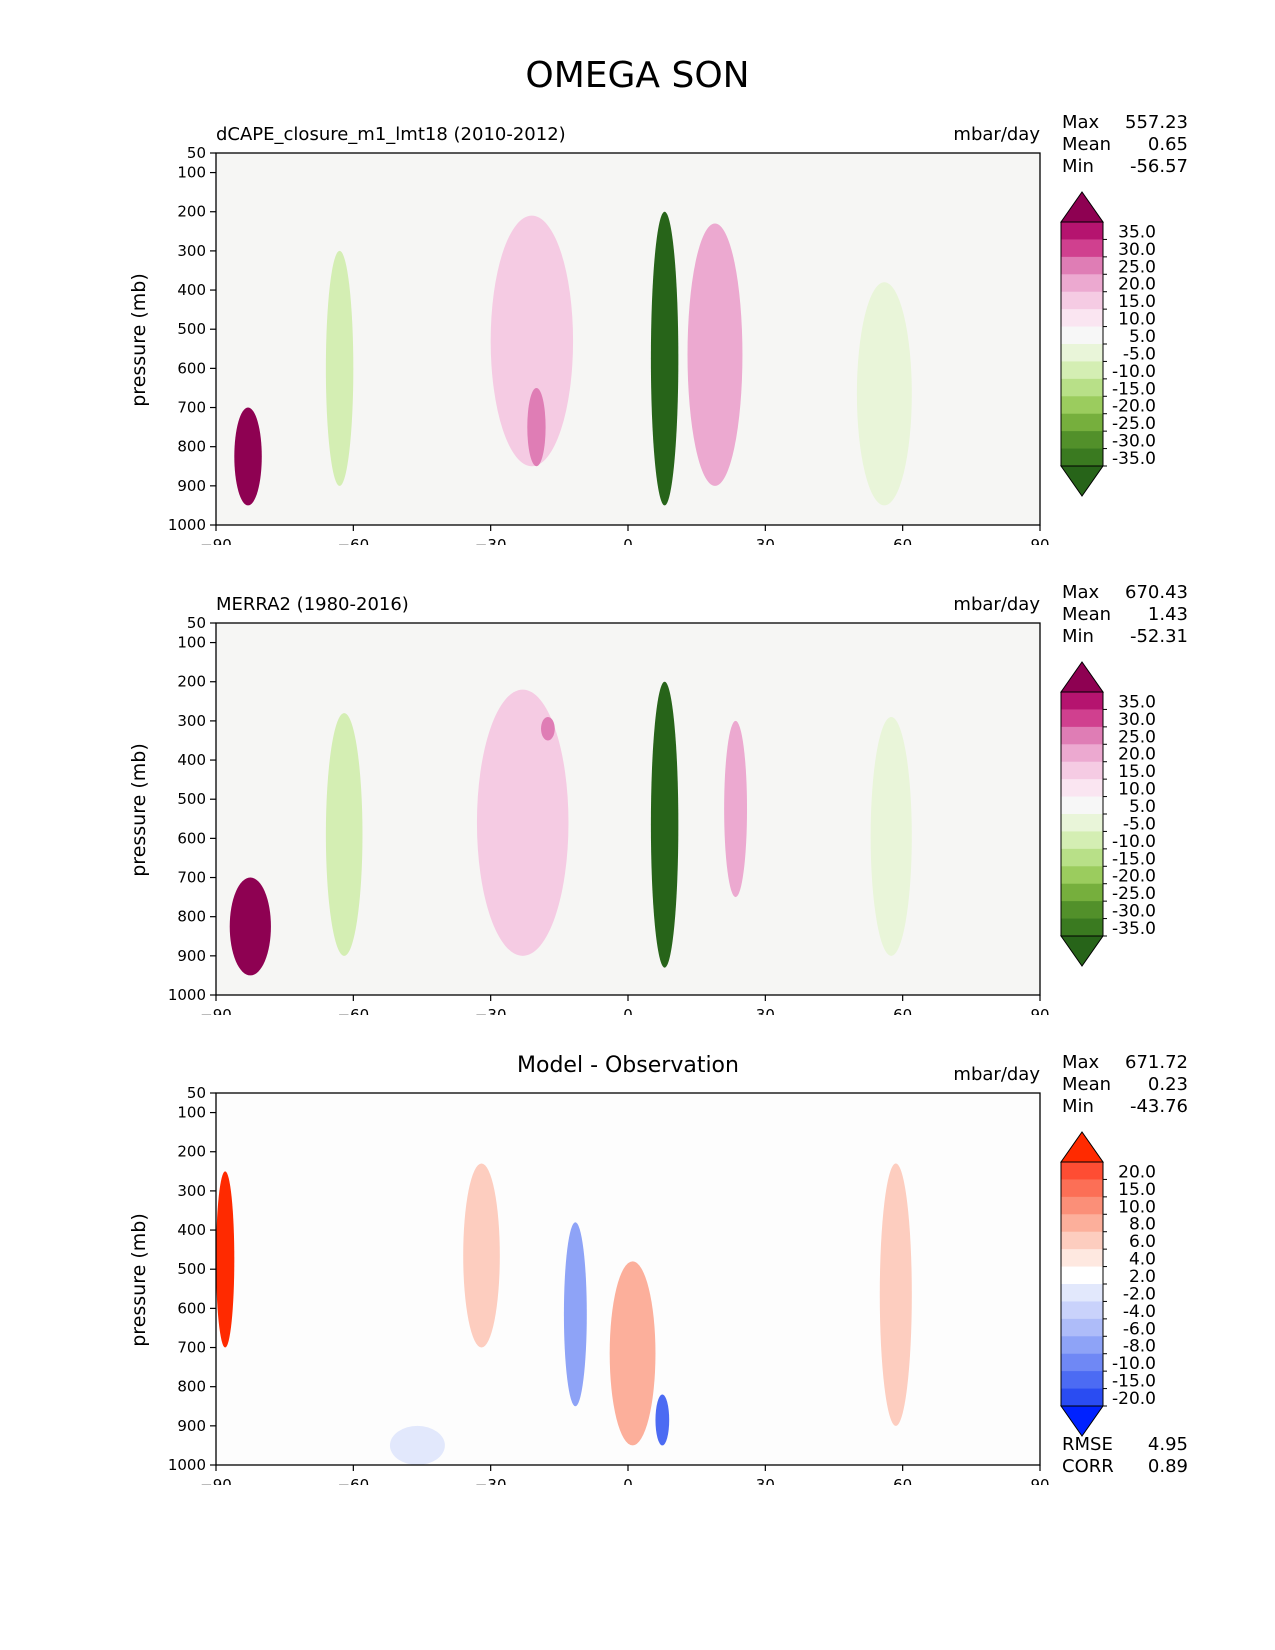 The width and height of the screenshot is (1275, 1650). What do you see at coordinates (1134, 1399) in the screenshot?
I see `colorbar-tick-label: -20.0` at bounding box center [1134, 1399].